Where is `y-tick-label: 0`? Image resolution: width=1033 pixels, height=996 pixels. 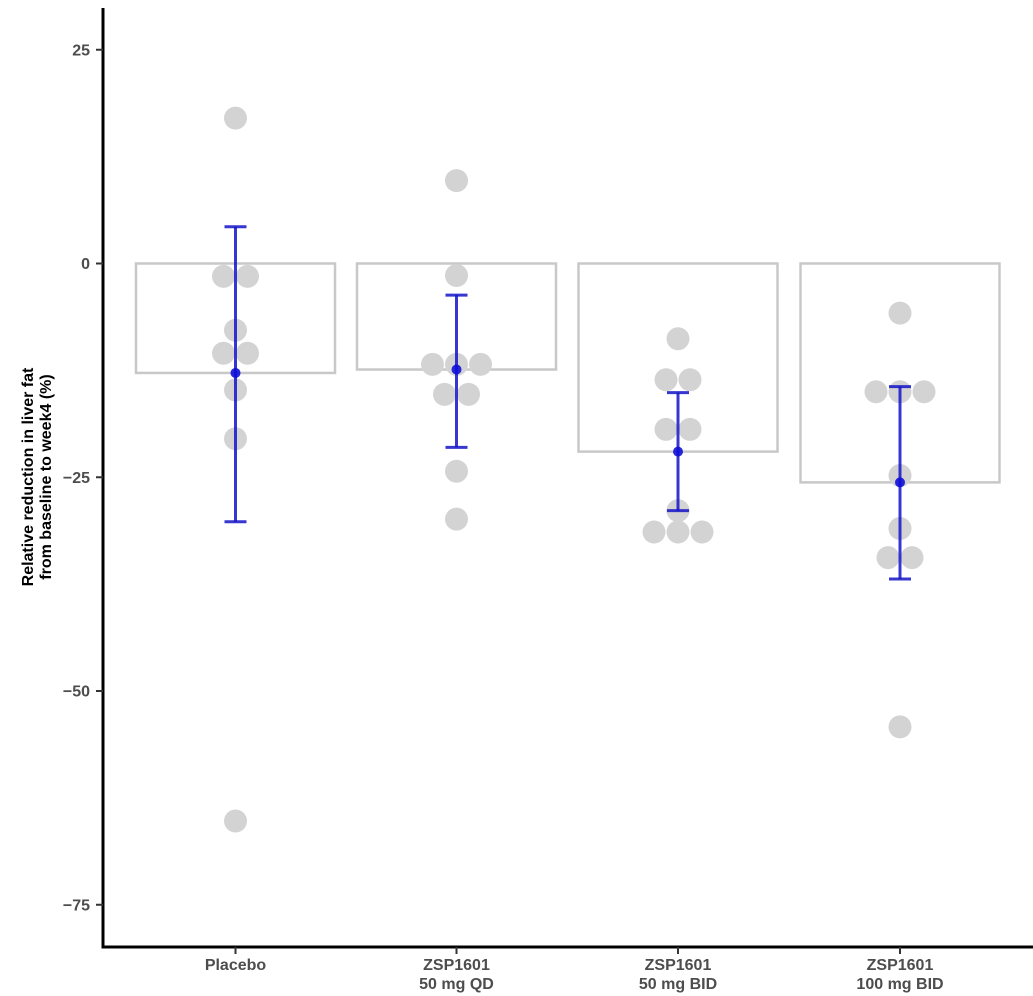
y-tick-label: 0 is located at coordinates (85, 264).